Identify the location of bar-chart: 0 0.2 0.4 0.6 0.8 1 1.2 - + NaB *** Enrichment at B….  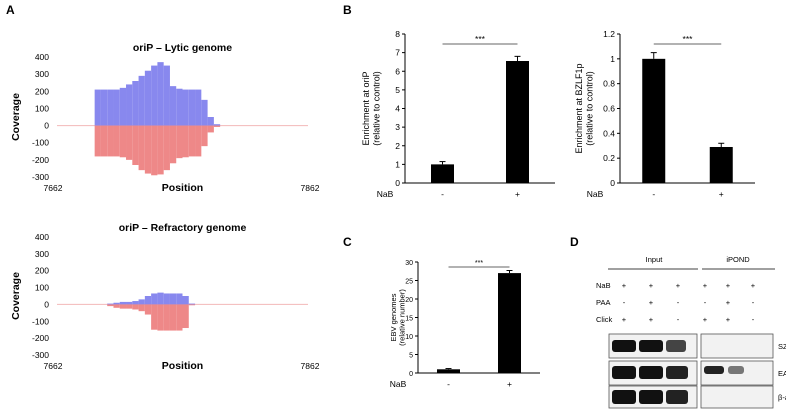
(664, 114).